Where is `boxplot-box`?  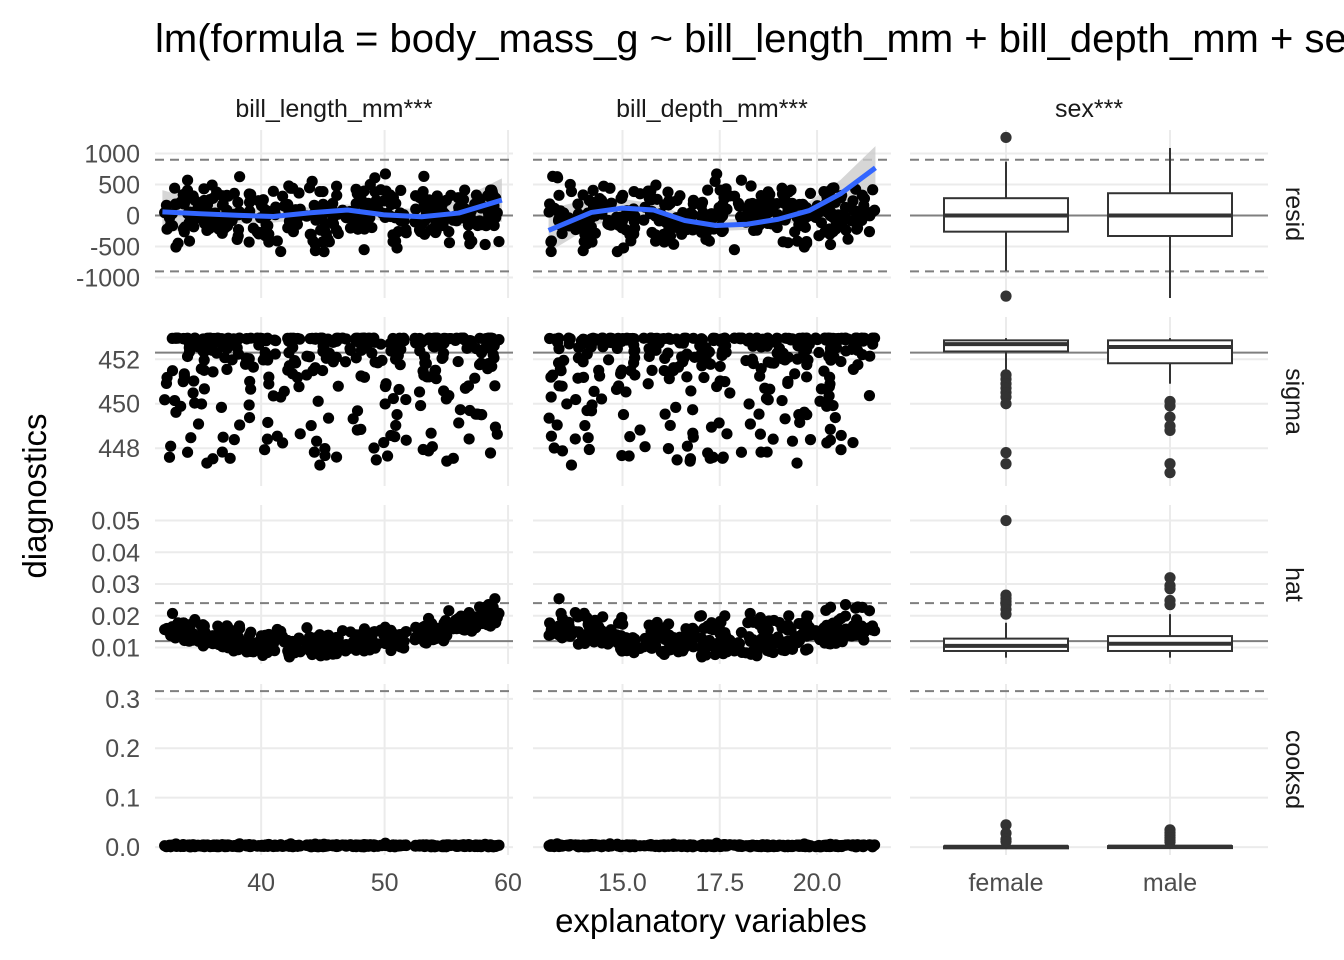
boxplot-box is located at coordinates (1170, 352).